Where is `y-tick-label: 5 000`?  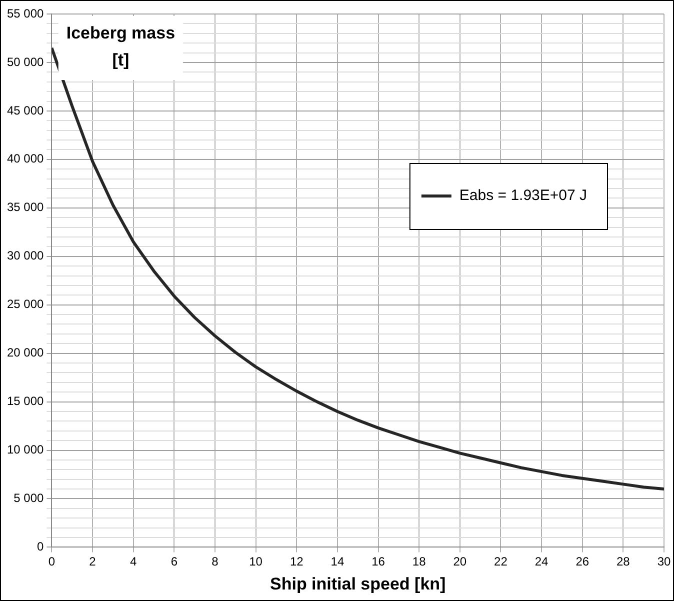 y-tick-label: 5 000 is located at coordinates (29, 498).